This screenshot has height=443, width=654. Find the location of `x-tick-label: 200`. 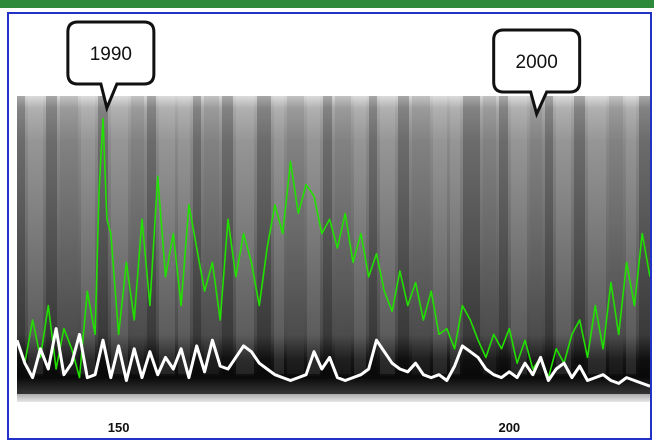

x-tick-label: 200 is located at coordinates (509, 427).